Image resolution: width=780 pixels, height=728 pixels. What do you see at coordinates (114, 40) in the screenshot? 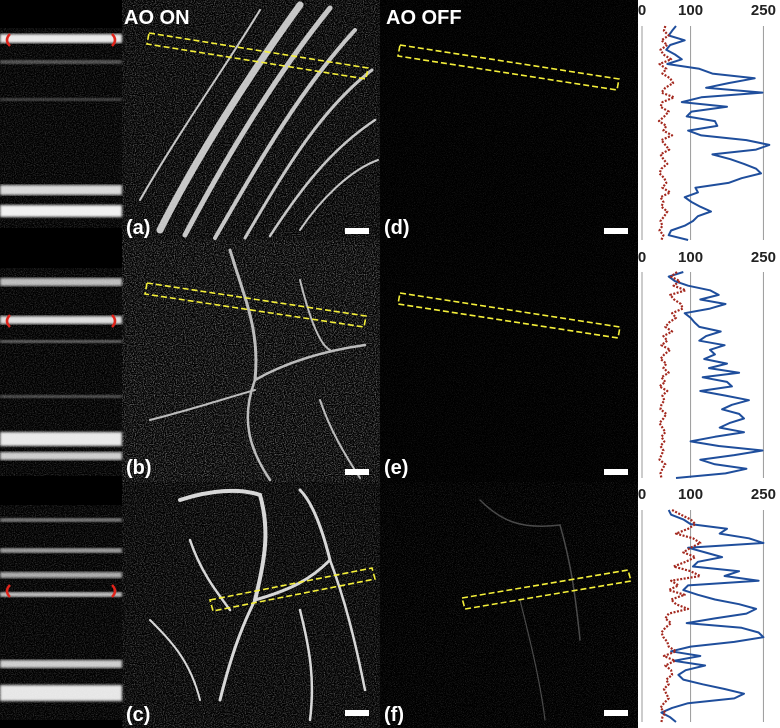
I see `layer-marker-right-a` at bounding box center [114, 40].